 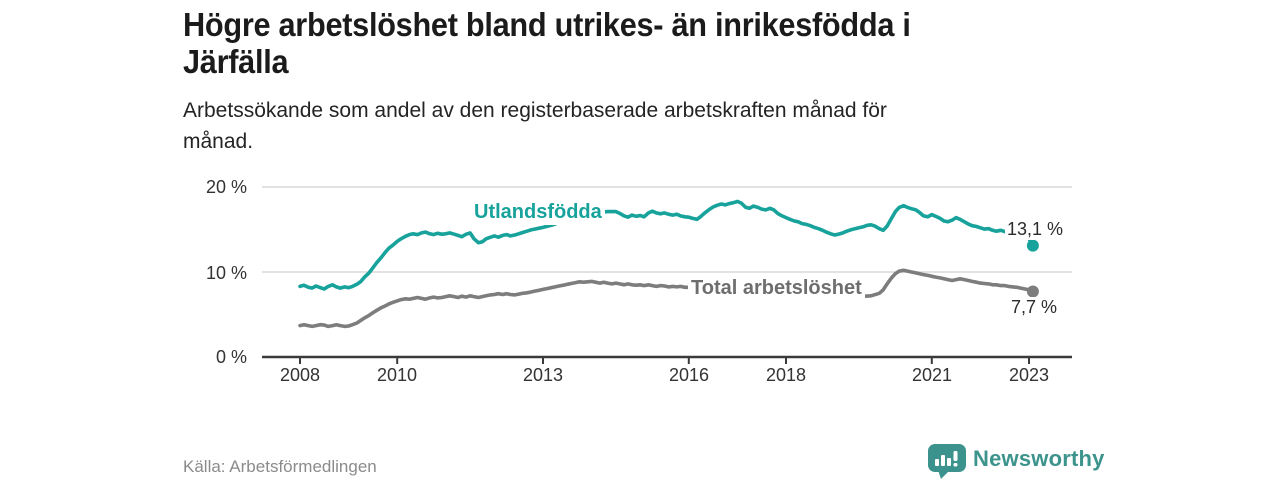 What do you see at coordinates (236, 61) in the screenshot?
I see `chart-title-line-2: Järfälla` at bounding box center [236, 61].